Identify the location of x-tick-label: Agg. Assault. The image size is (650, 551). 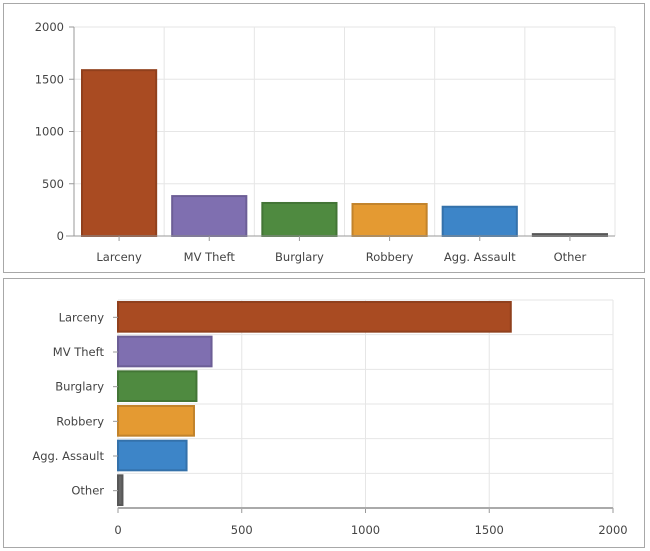
(480, 257).